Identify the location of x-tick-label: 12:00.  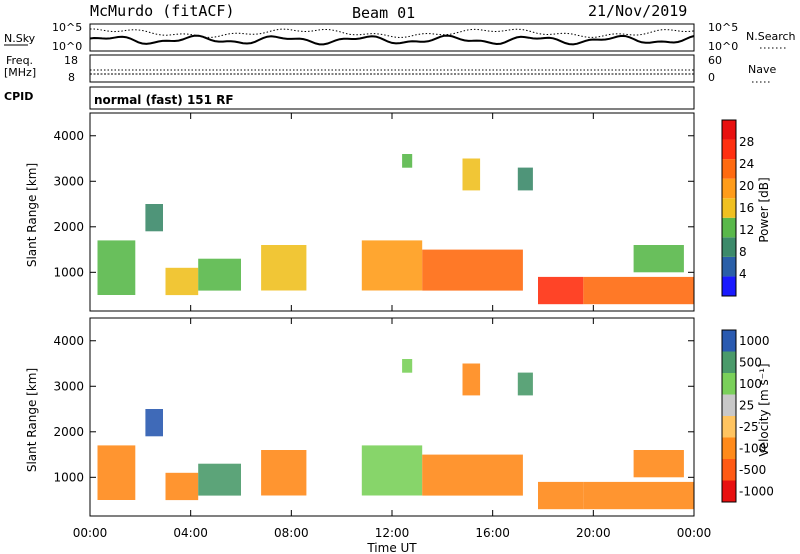
(392, 533).